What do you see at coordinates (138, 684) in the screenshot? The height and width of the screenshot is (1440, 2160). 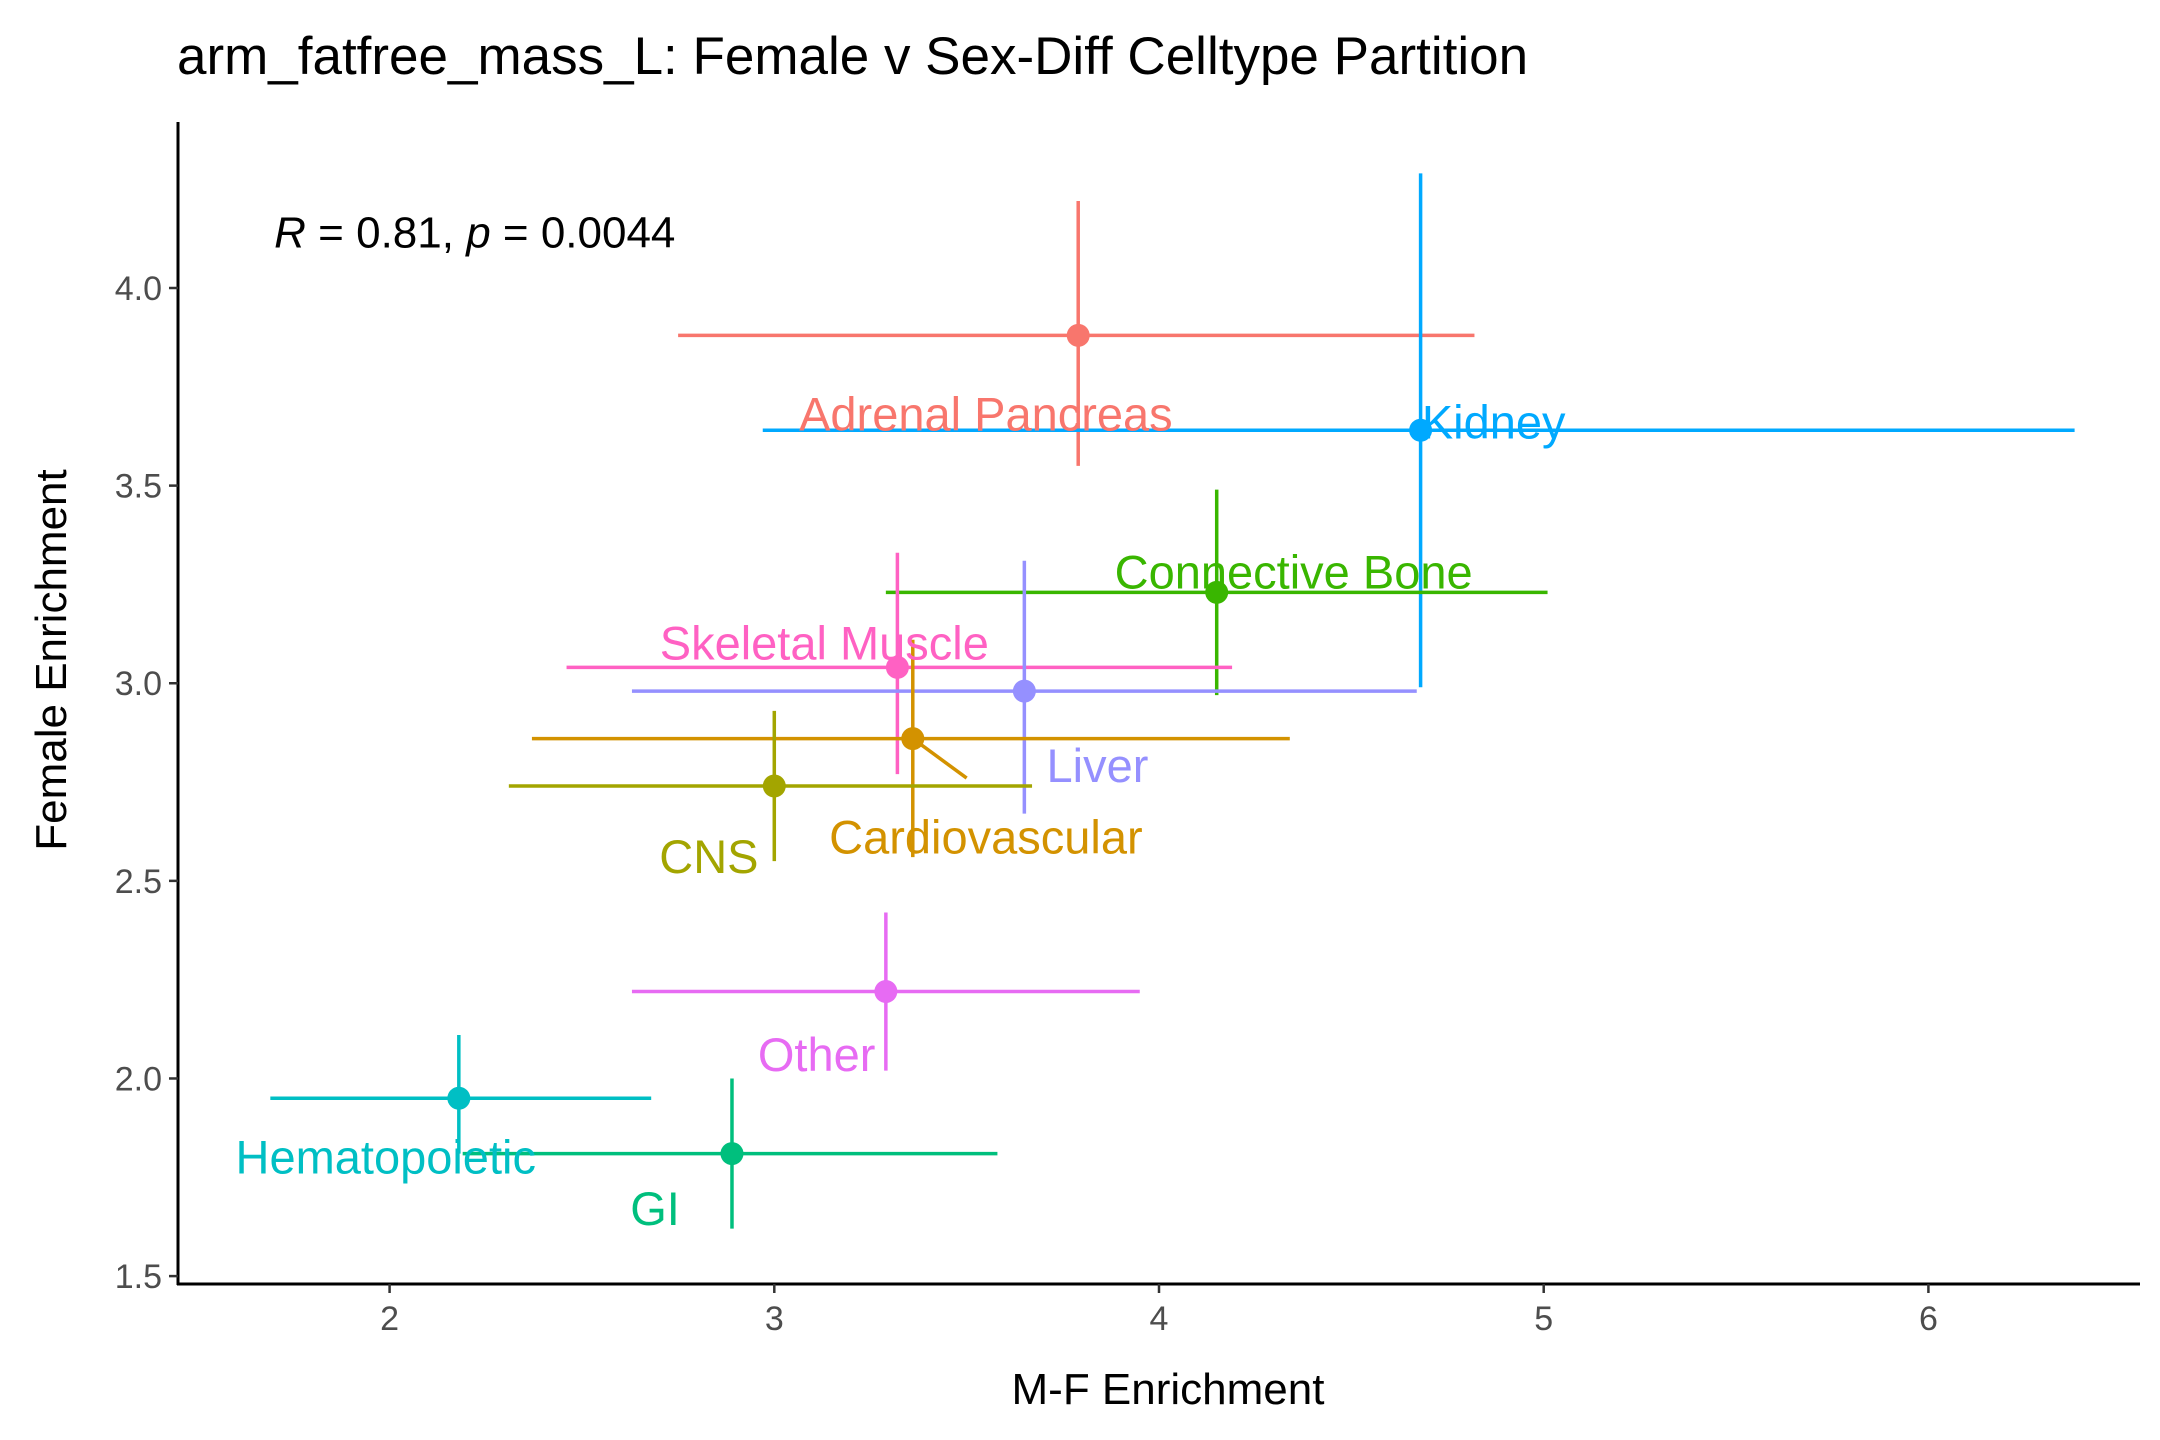 I see `y-tick-label: 3.0` at bounding box center [138, 684].